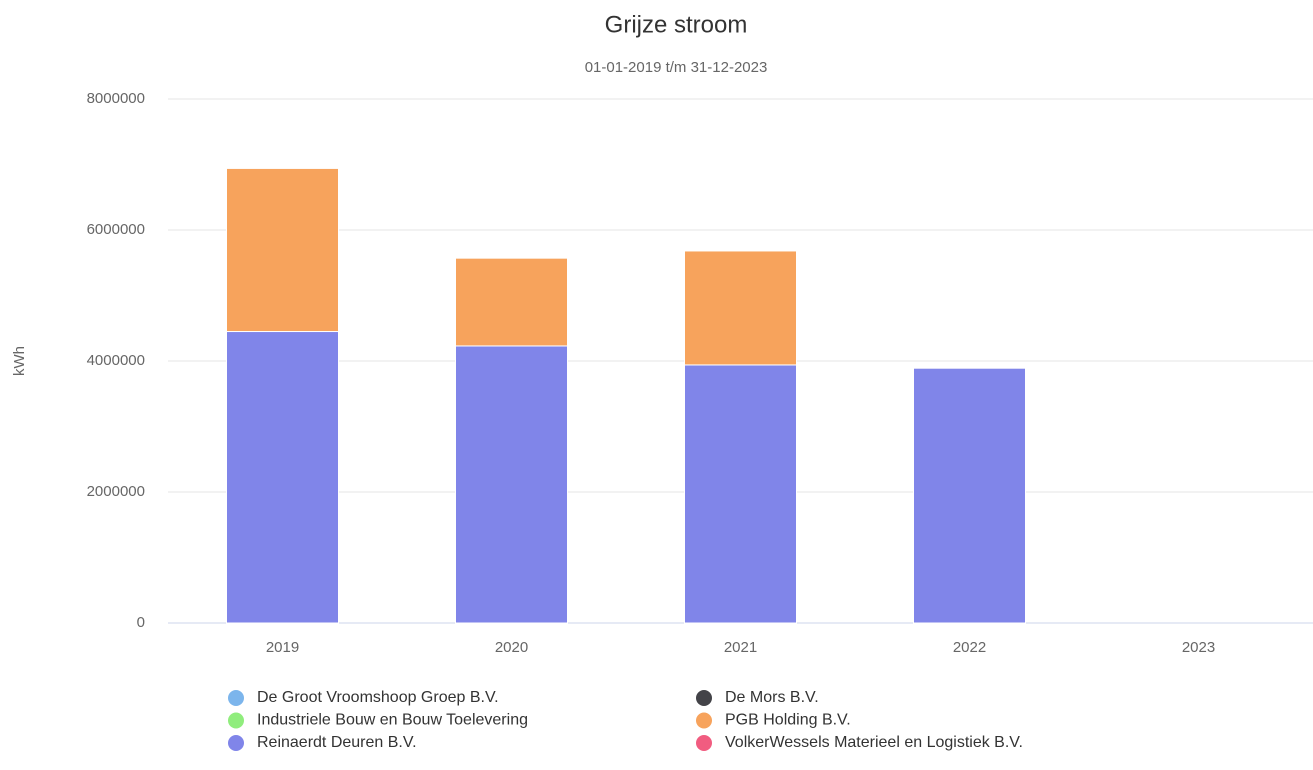  I want to click on legend-label: De Groot Vroomshoop Groep B.V., so click(378, 697).